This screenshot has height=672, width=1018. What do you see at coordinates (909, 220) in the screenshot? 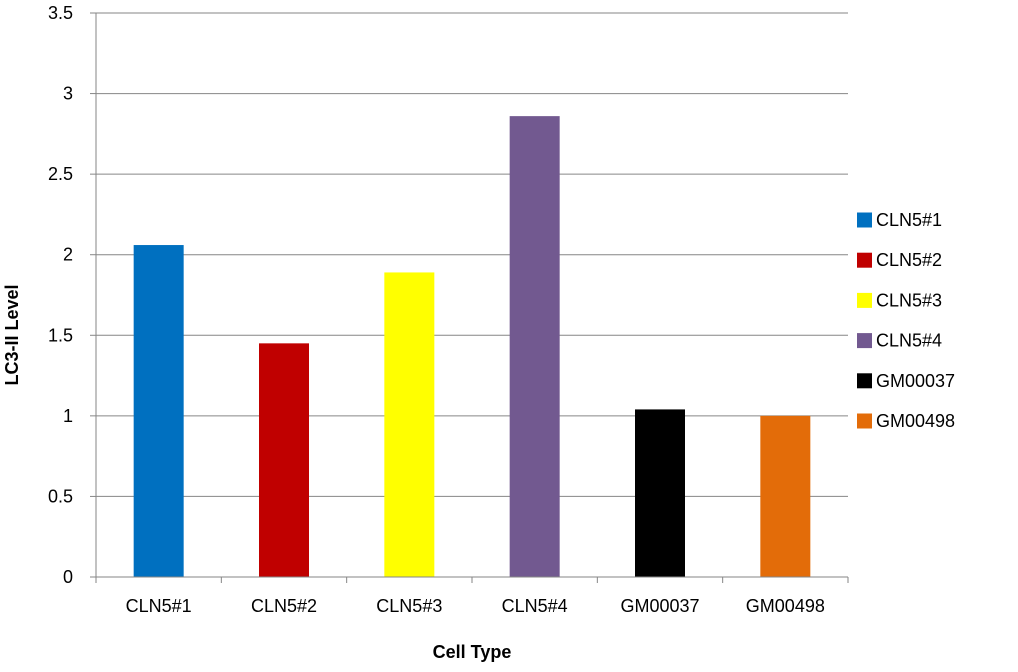
I see `legend-label: CLN5#1` at bounding box center [909, 220].